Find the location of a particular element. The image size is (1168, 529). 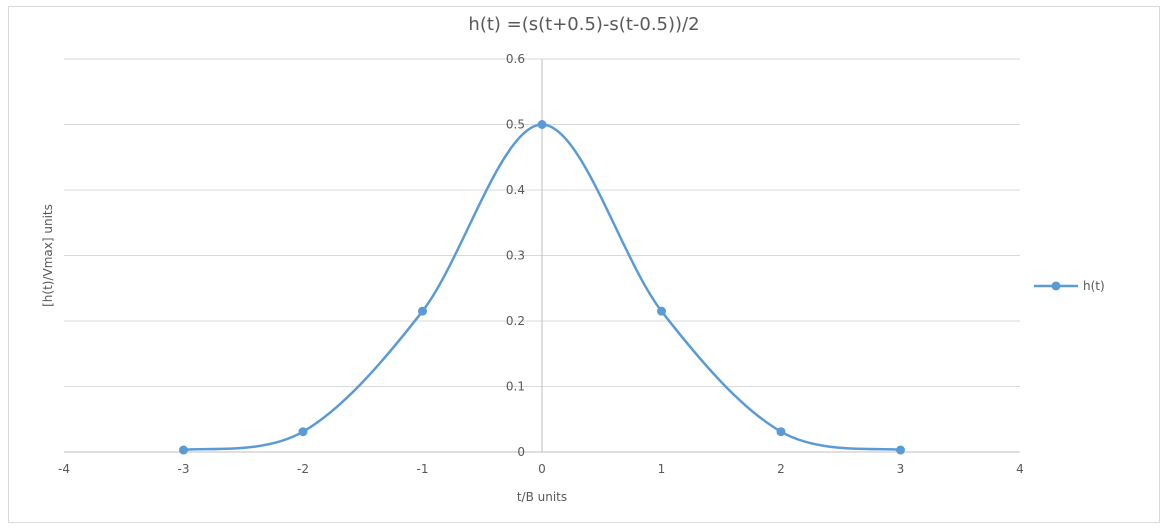

x-tick-label: -2 is located at coordinates (303, 469).